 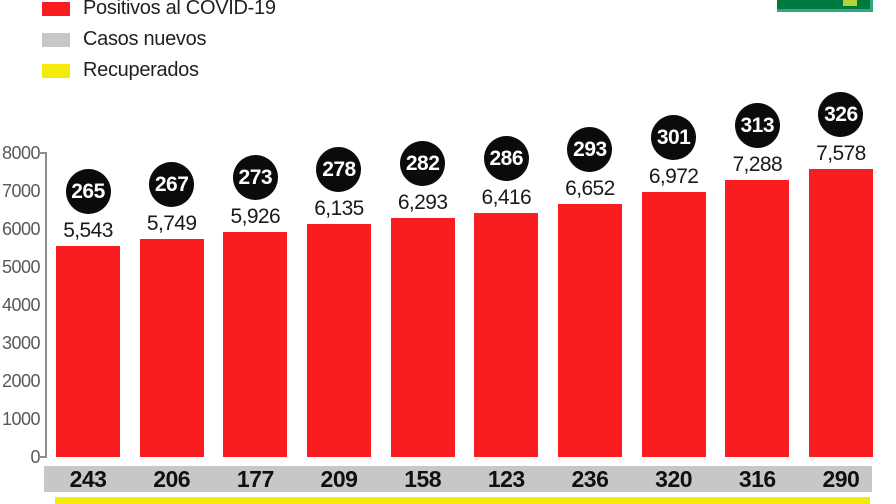 I want to click on y-tick-label: 2000, so click(x=21, y=381).